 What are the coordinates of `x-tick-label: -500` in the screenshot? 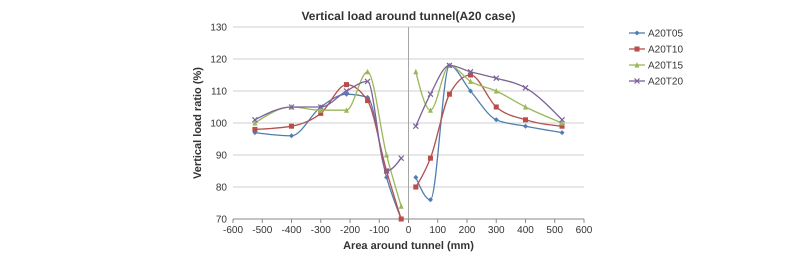 It's located at (262, 230).